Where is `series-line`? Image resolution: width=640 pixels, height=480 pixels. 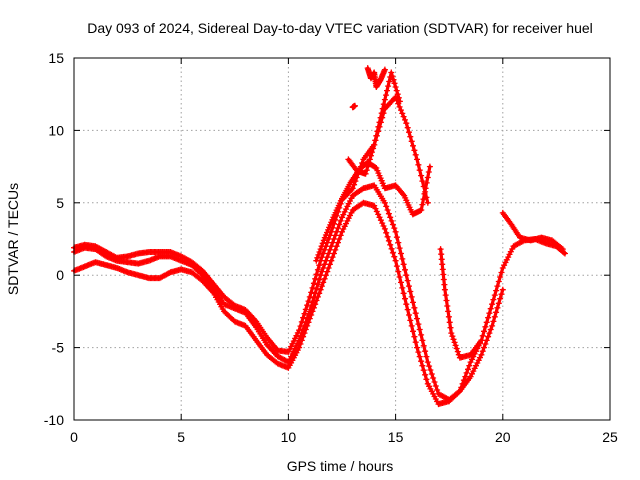
series-line is located at coordinates (374, 123).